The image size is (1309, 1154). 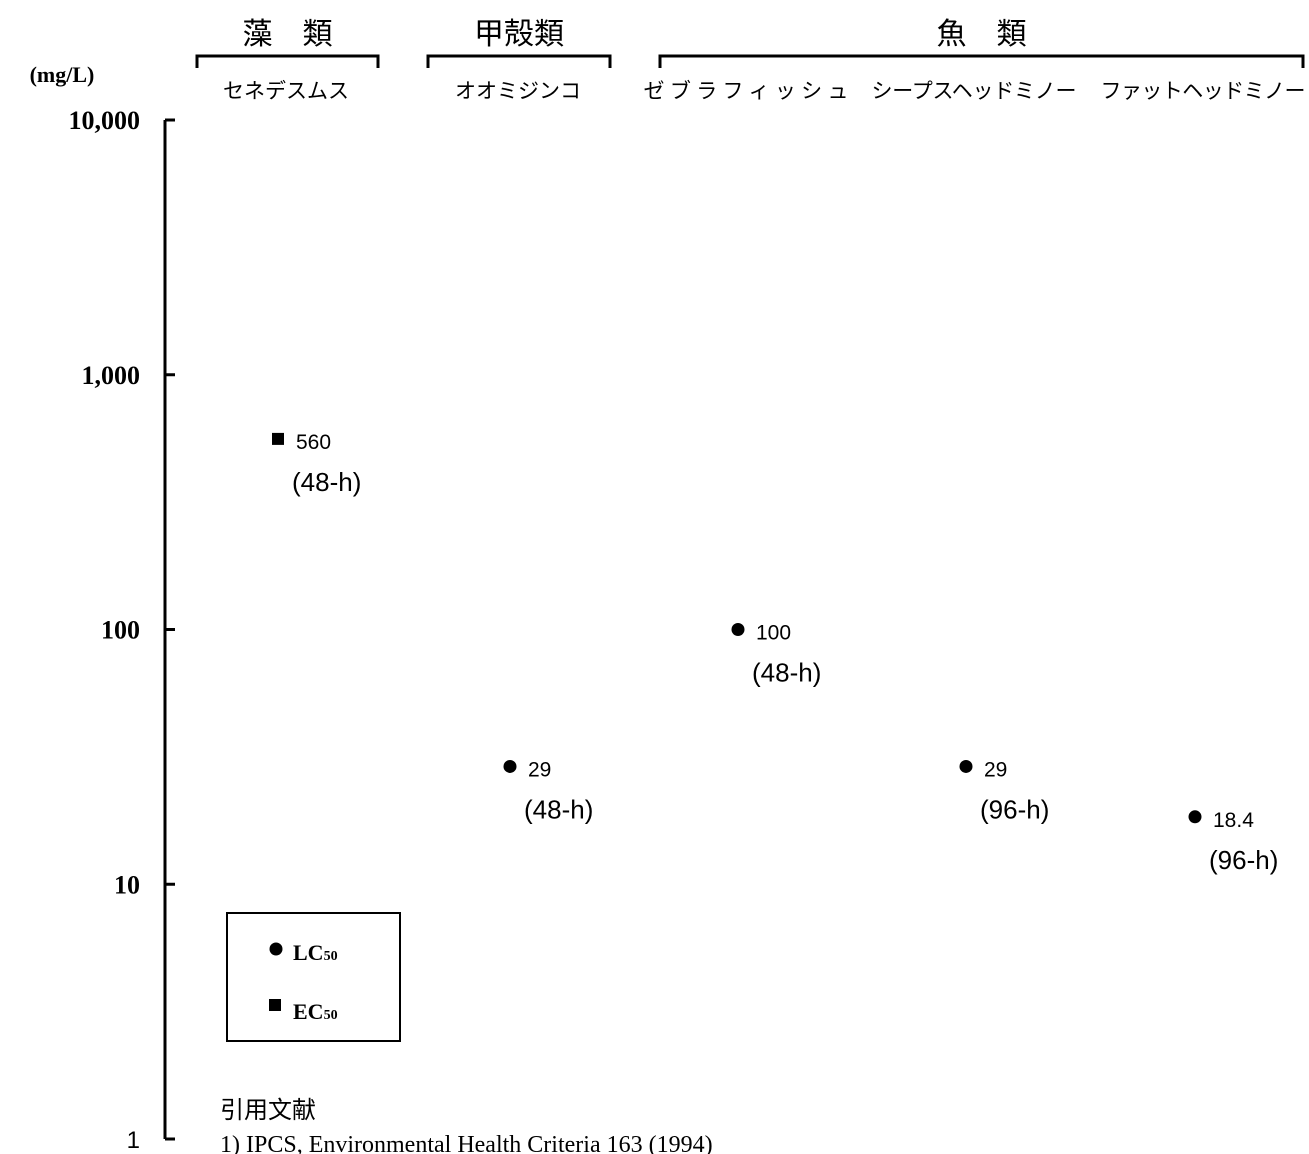 I want to click on species-label: シープスヘッドミノー, so click(x=974, y=91).